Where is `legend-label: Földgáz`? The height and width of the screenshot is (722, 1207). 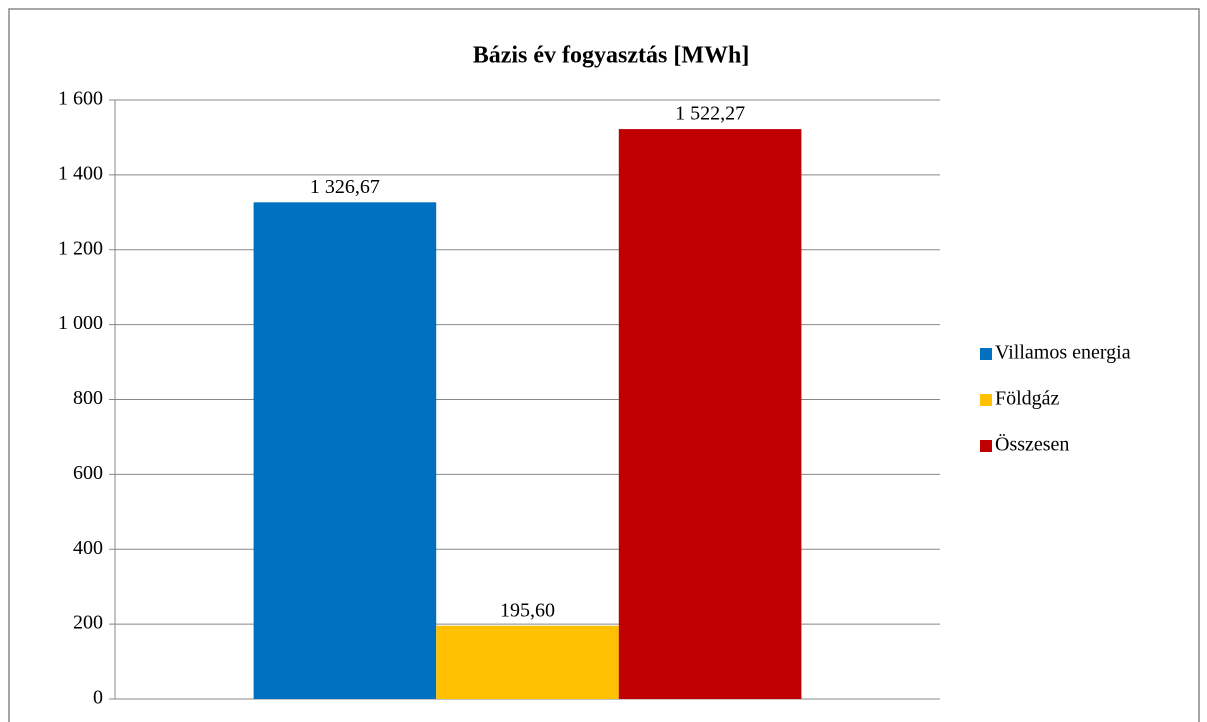 legend-label: Földgáz is located at coordinates (1027, 399).